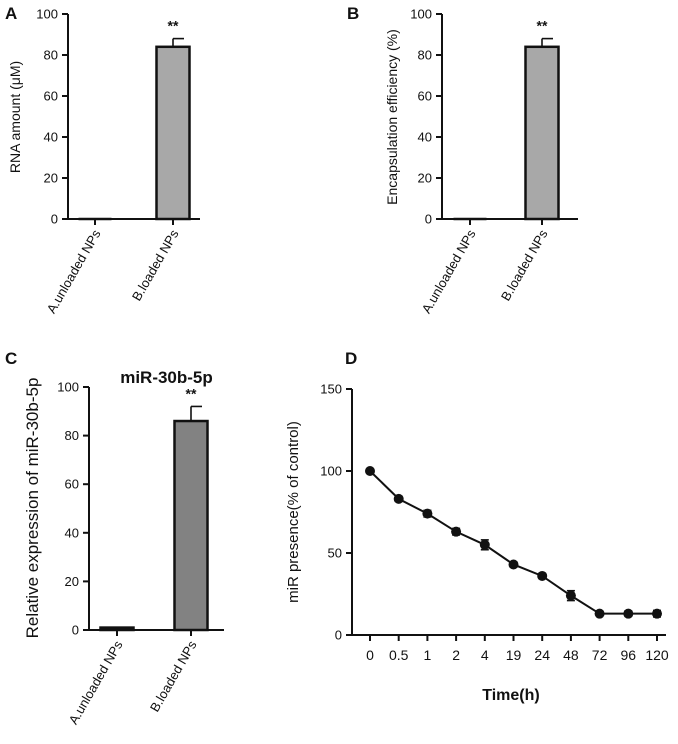 This screenshot has height=744, width=678. Describe the element at coordinates (32, 508) in the screenshot. I see `y-axis-label: Relative expression of miR-30b-5p` at that location.